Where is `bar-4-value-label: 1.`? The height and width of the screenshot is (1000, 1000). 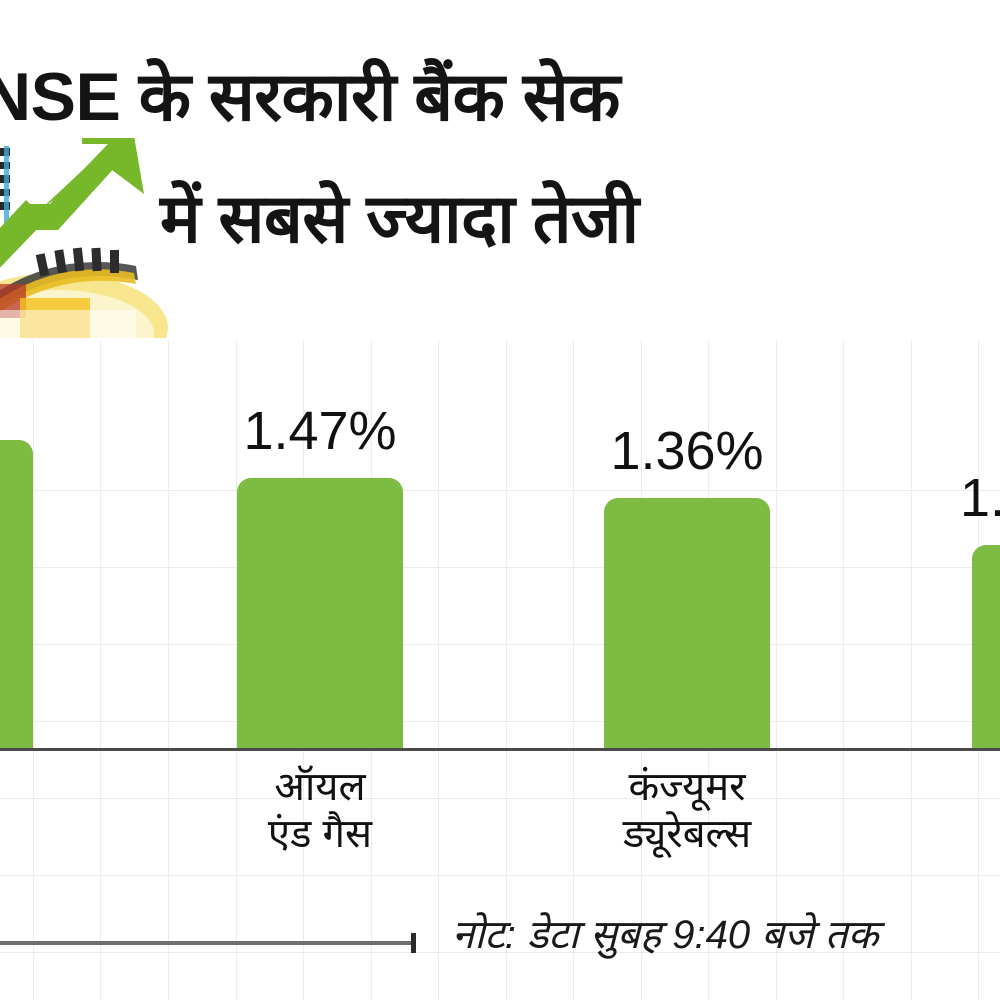 bar-4-value-label: 1. is located at coordinates (980, 498).